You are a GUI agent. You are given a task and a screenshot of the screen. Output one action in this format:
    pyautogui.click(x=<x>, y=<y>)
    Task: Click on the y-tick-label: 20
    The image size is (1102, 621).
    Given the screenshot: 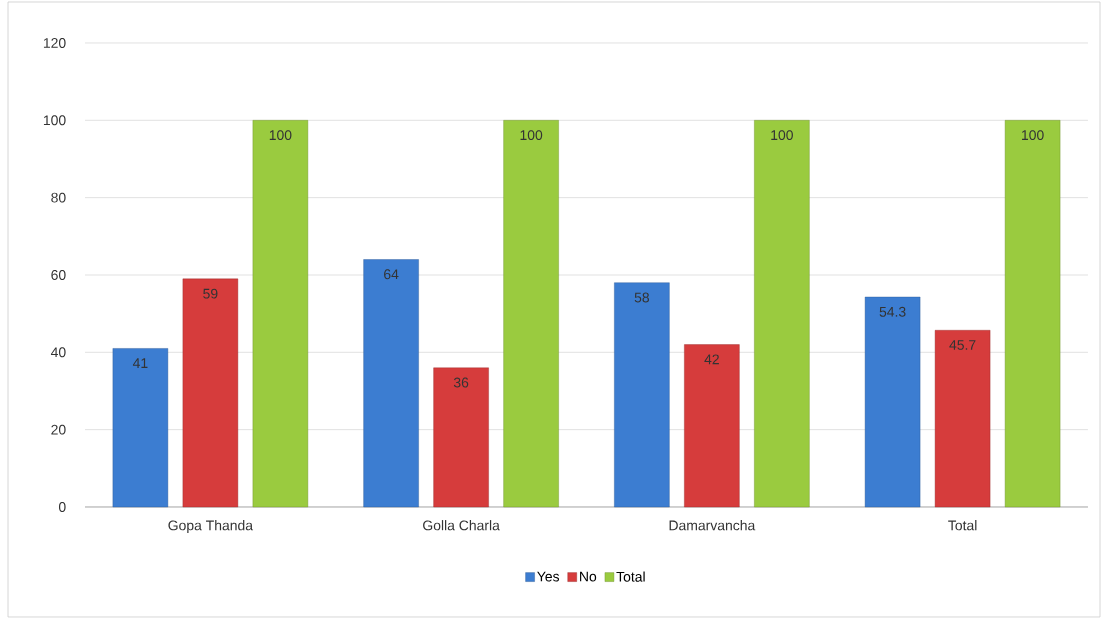 What is the action you would take?
    pyautogui.click(x=58, y=429)
    